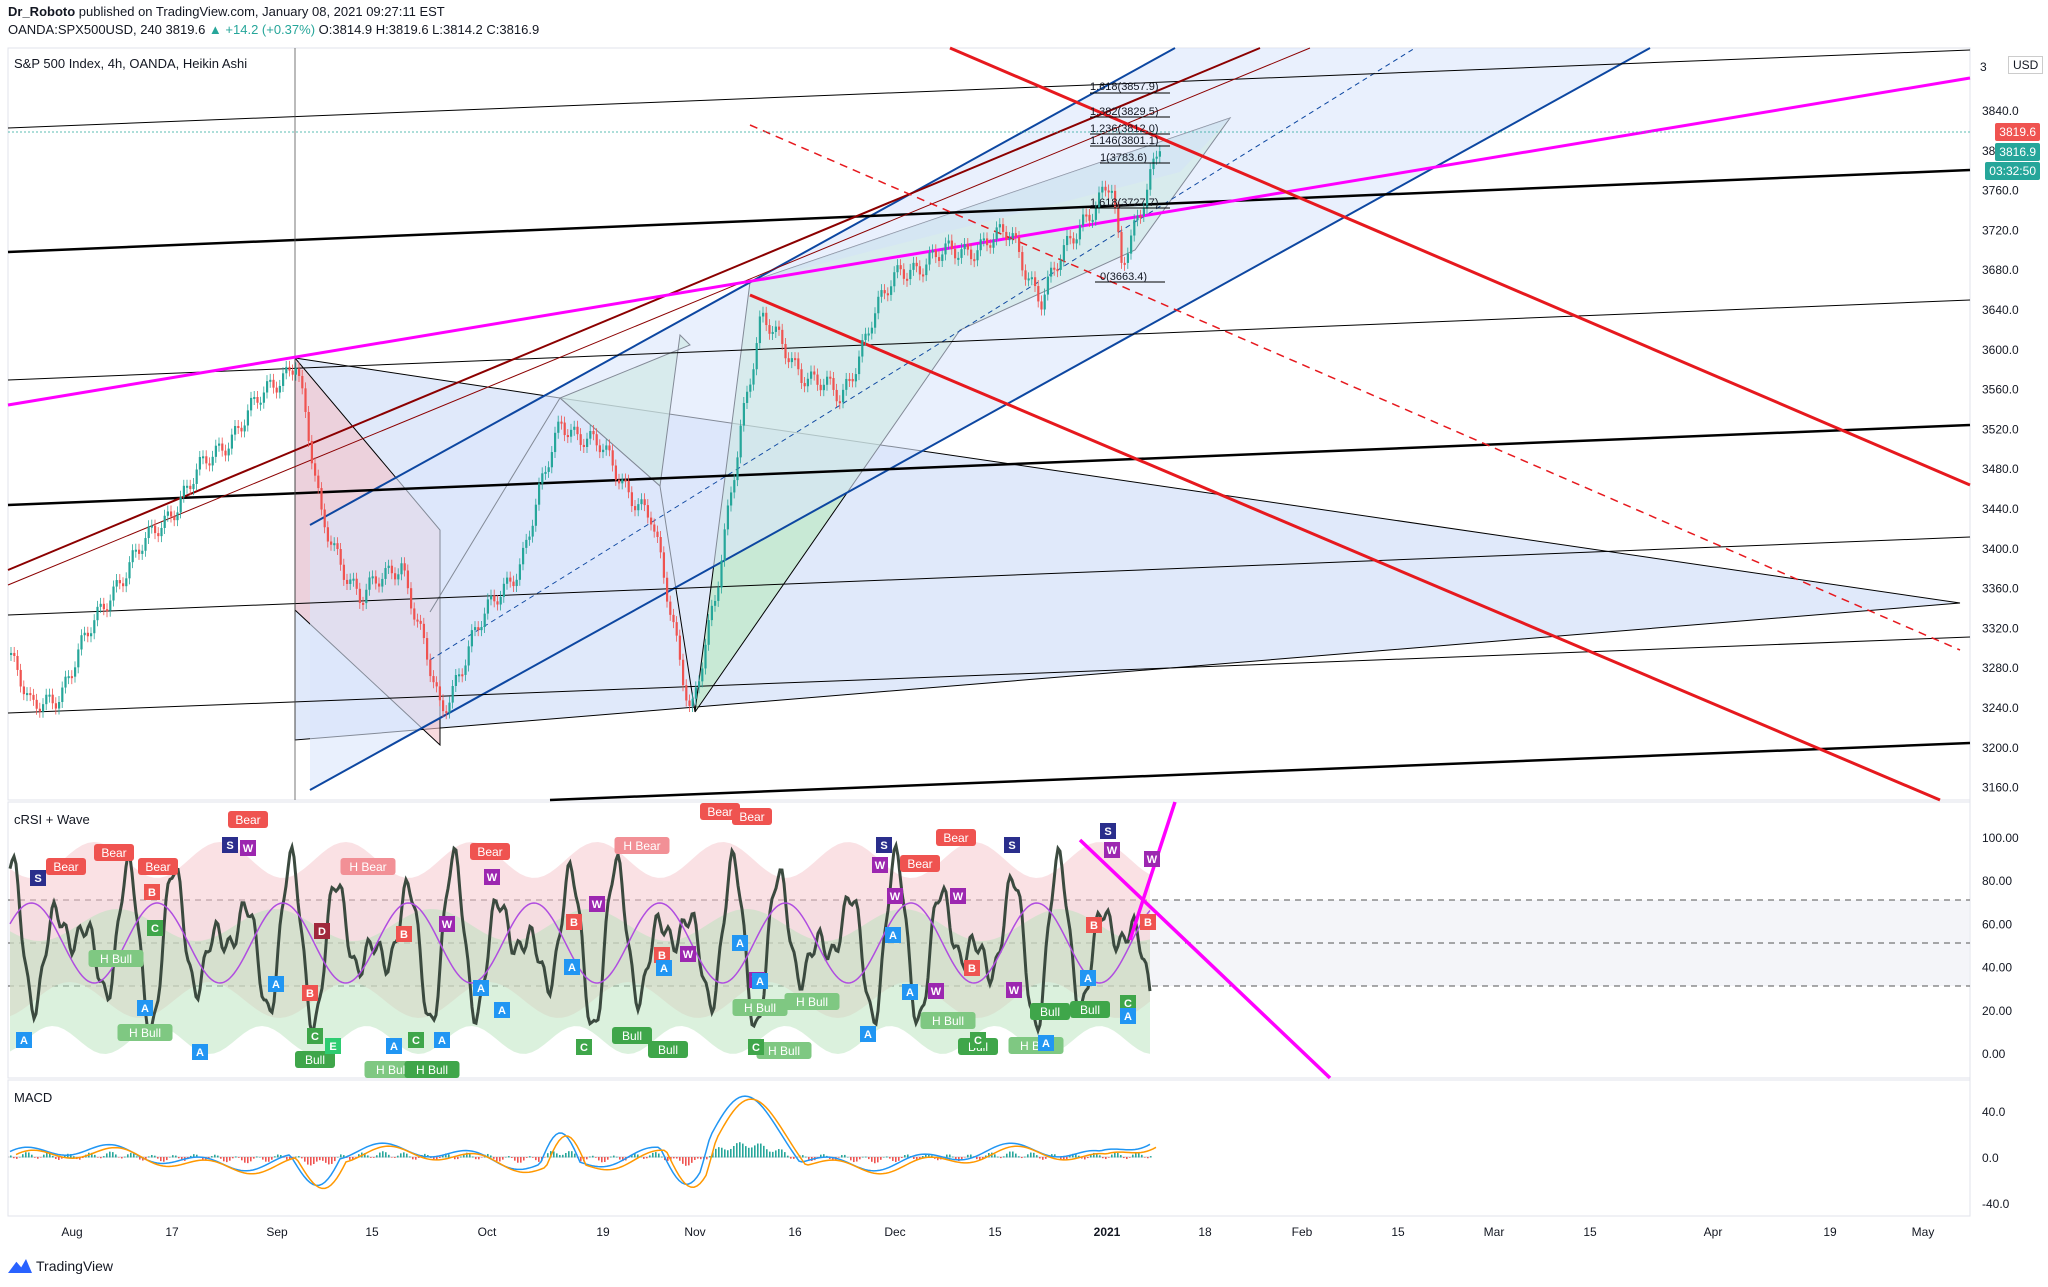 Image resolution: width=2048 pixels, height=1287 pixels. Describe the element at coordinates (1494, 1232) in the screenshot. I see `time-tick: Mar` at that location.